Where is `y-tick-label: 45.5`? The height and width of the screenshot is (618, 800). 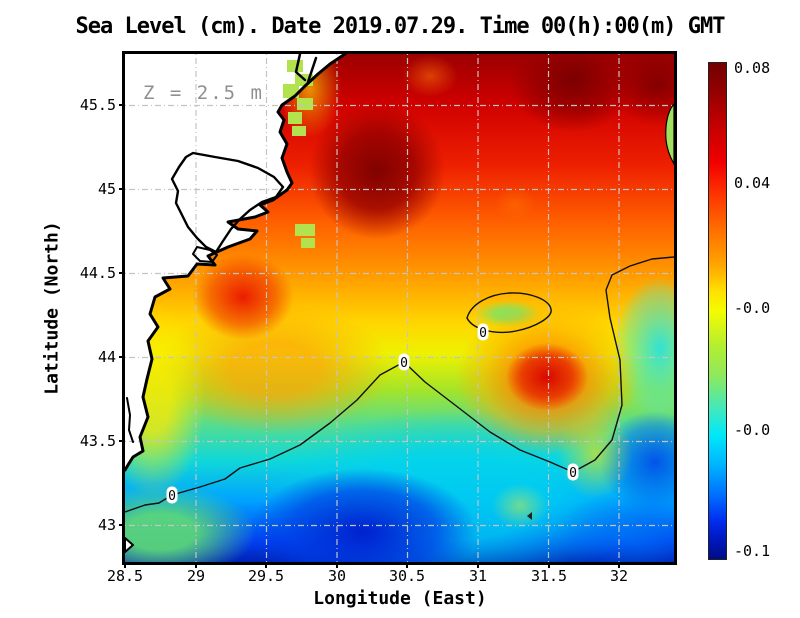 y-tick-label: 45.5 is located at coordinates (97, 105).